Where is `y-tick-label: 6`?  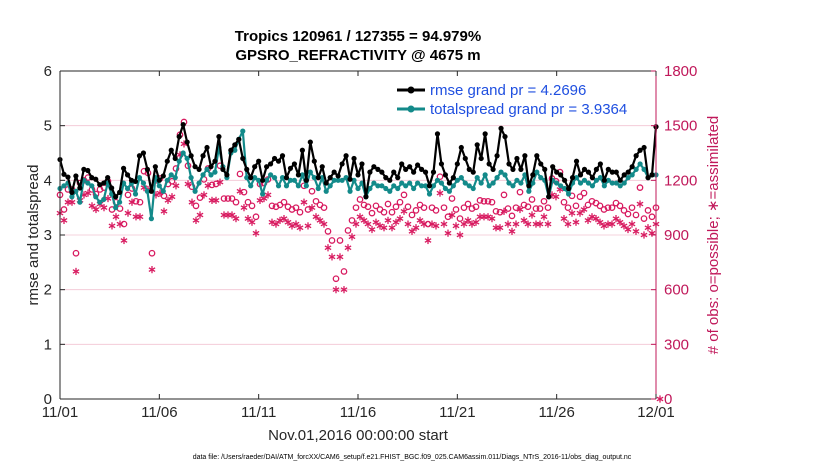
y-tick-label: 6 is located at coordinates (48, 71).